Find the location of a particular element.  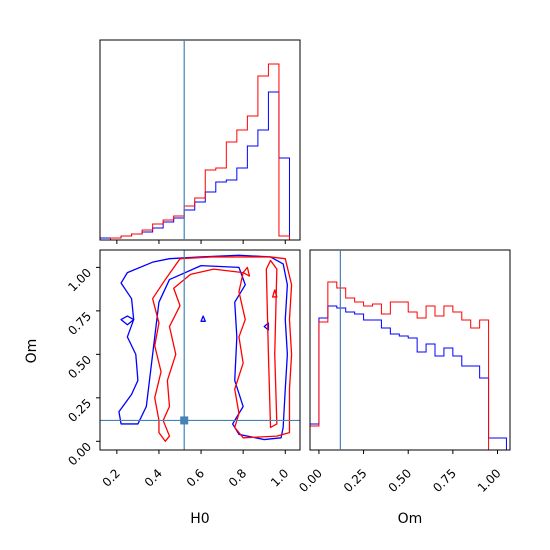

contour-frame is located at coordinates (200, 350).